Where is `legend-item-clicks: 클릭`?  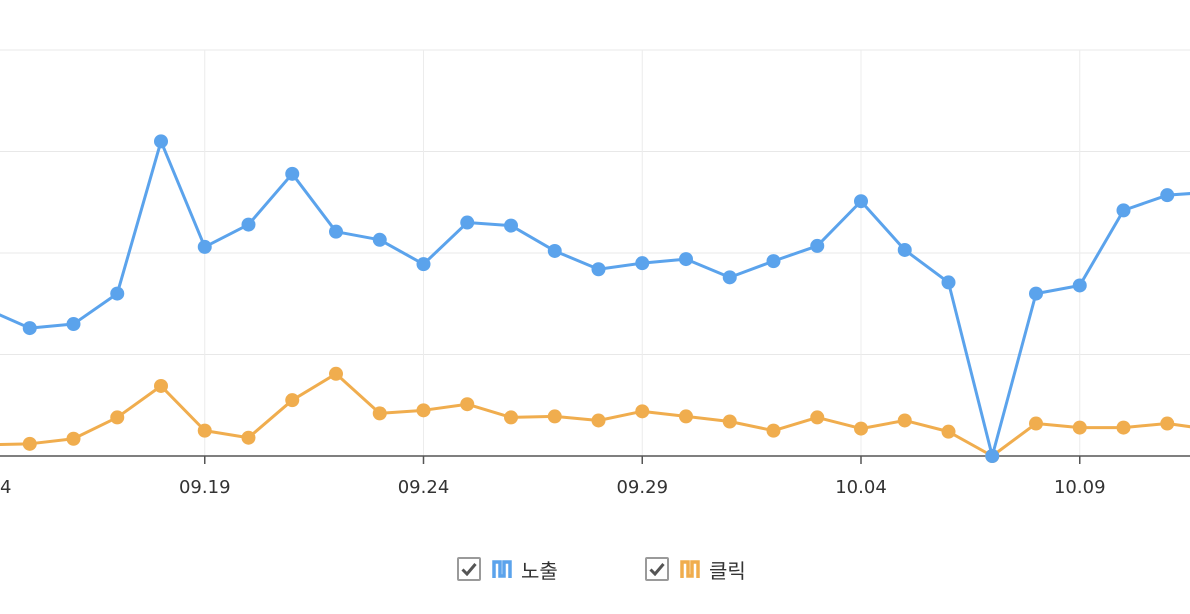
legend-item-clicks: 클릭 is located at coordinates (695, 569).